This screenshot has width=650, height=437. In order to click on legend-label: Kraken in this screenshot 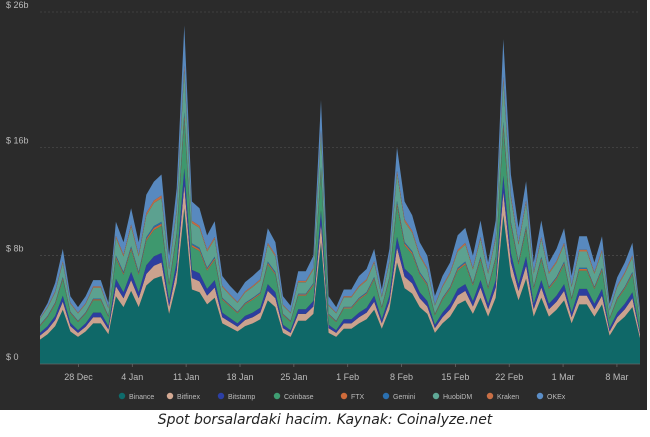, I will do `click(508, 397)`.